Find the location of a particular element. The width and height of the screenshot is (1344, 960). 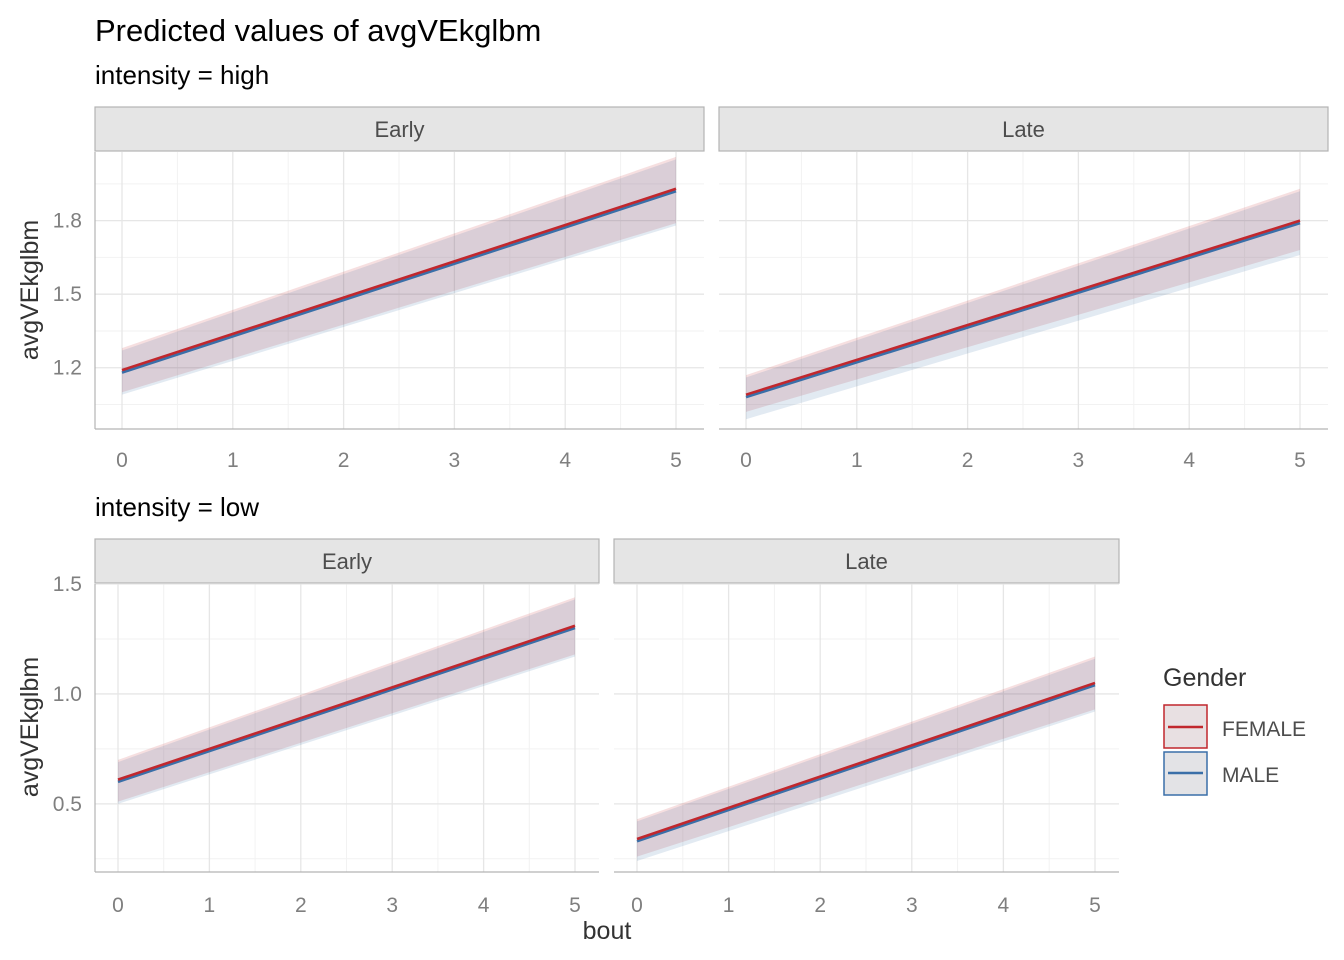

y-tick-label: 1.0 is located at coordinates (67, 694).